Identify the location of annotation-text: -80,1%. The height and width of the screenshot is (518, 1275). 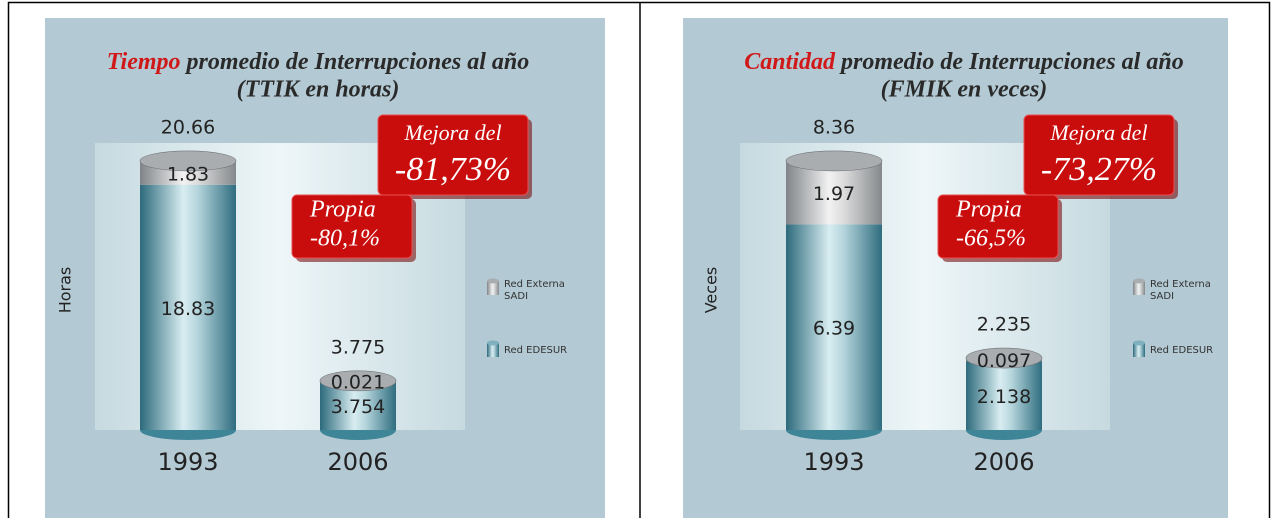
(345, 239).